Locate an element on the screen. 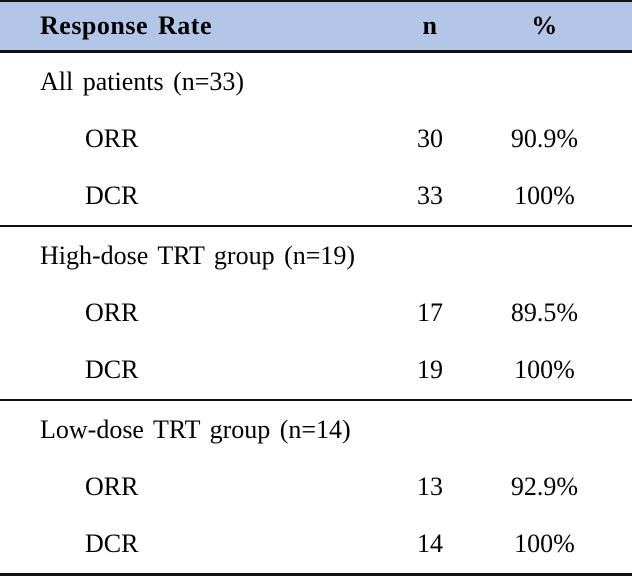  section-label-row: High-dose TRT group (n=19) is located at coordinates (316, 255).